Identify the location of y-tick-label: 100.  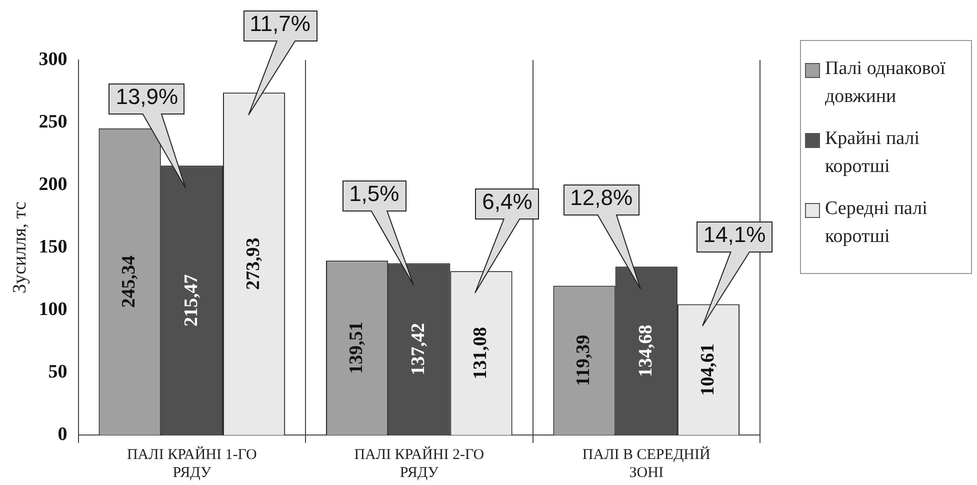
(53, 309).